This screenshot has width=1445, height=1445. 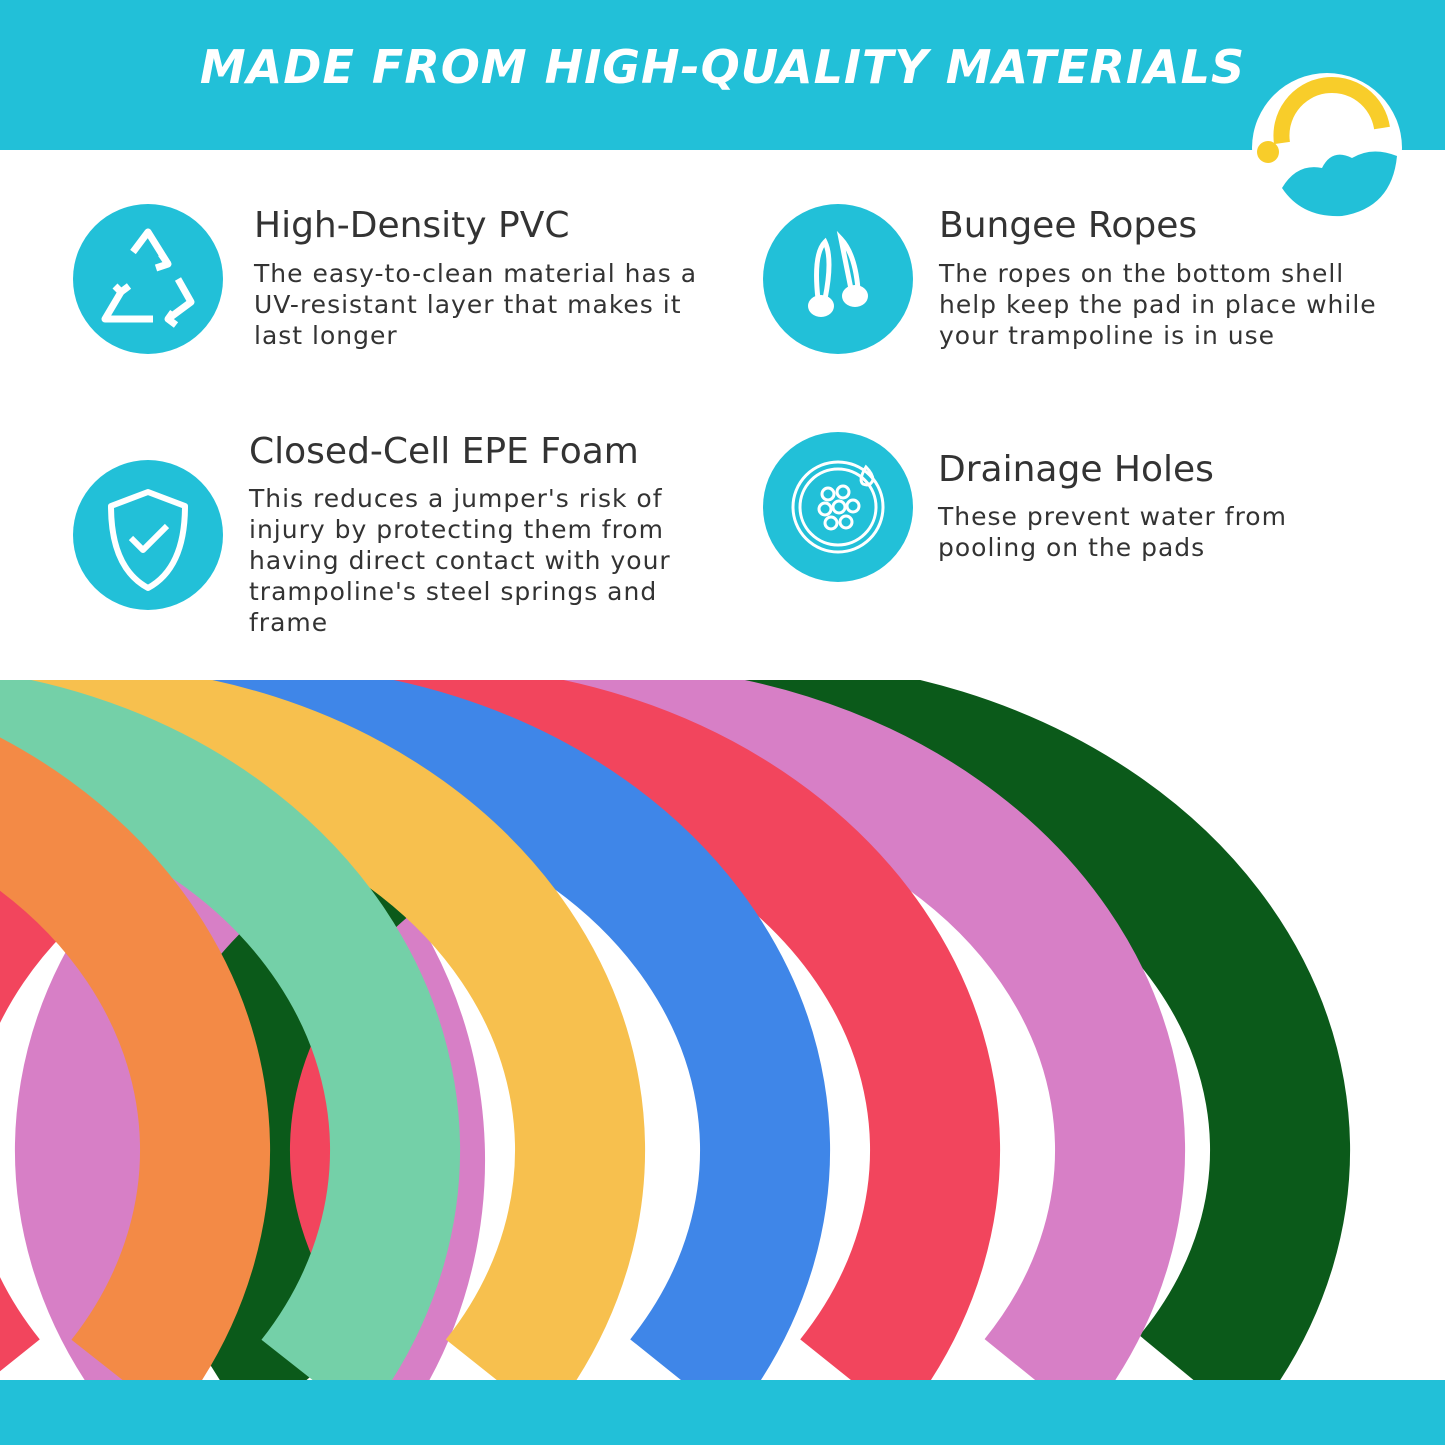 What do you see at coordinates (1068, 225) in the screenshot?
I see `feature-title: Bungee Ropes` at bounding box center [1068, 225].